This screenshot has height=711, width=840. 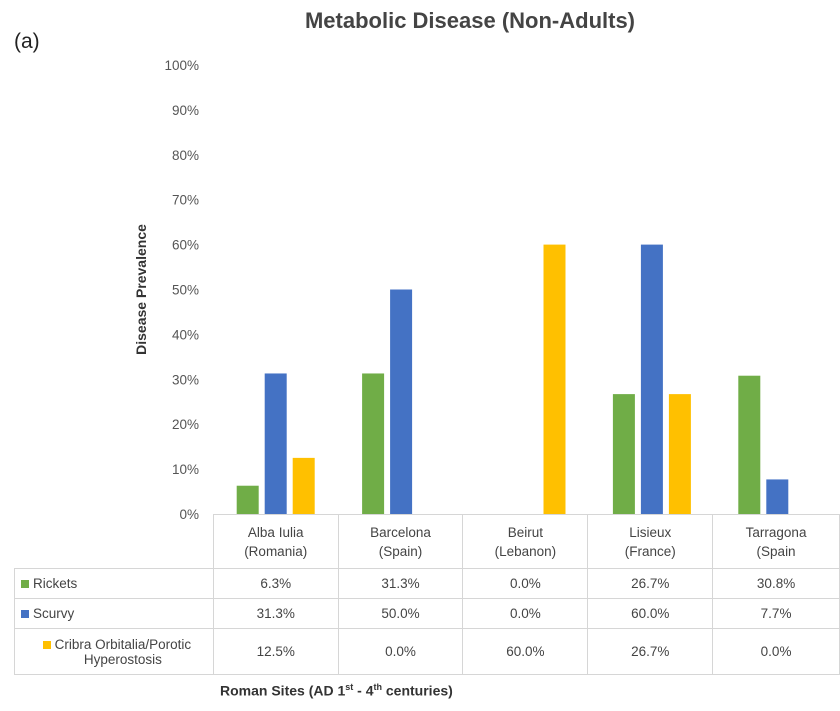 What do you see at coordinates (275, 651) in the screenshot?
I see `data-cell: 12.5%` at bounding box center [275, 651].